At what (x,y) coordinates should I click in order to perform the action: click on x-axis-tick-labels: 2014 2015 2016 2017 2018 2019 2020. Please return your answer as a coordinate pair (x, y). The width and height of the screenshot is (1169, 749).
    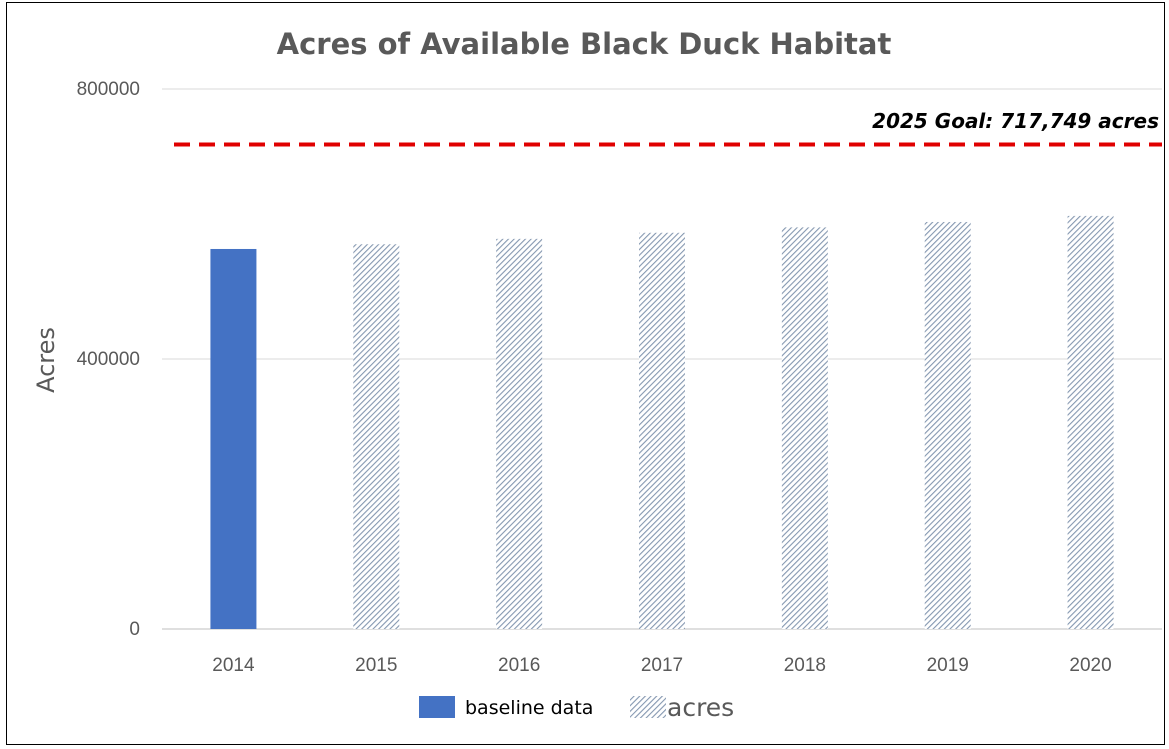
    Looking at the image, I should click on (661, 665).